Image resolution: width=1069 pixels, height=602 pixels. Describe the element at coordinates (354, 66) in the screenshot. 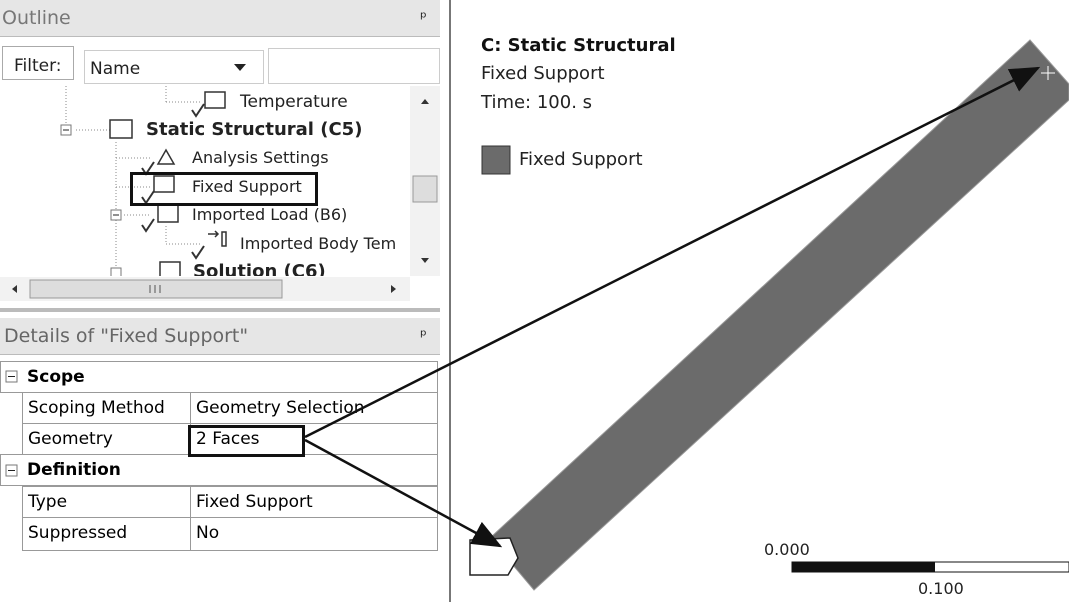

I see `filter-input` at that location.